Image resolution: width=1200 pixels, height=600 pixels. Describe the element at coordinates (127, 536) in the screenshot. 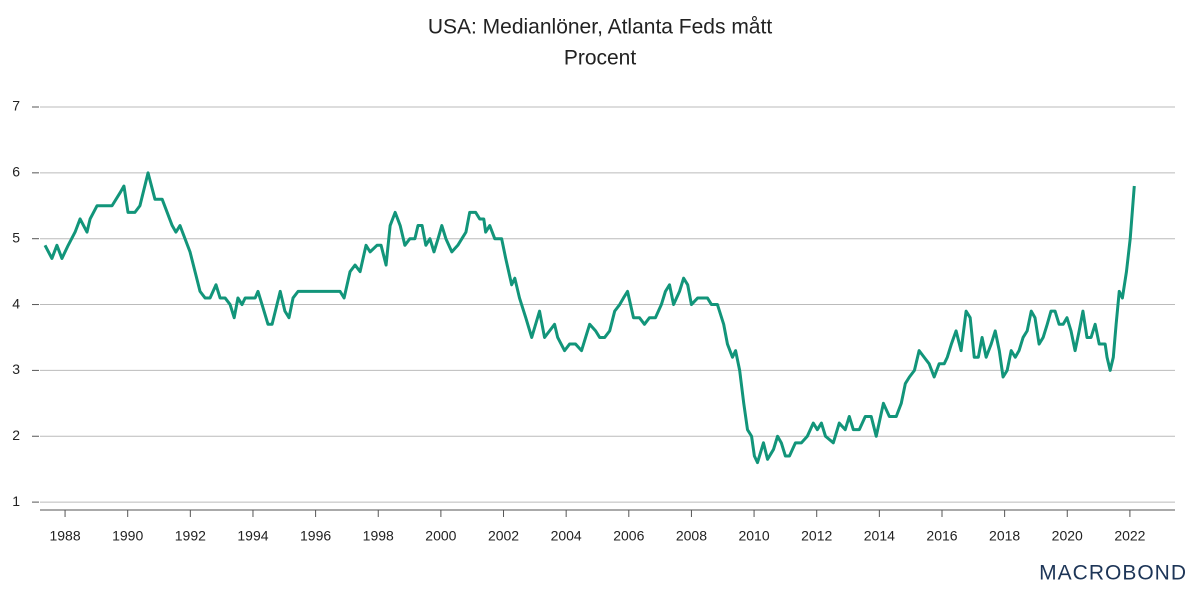

I see `x-tick-label: 1990` at that location.